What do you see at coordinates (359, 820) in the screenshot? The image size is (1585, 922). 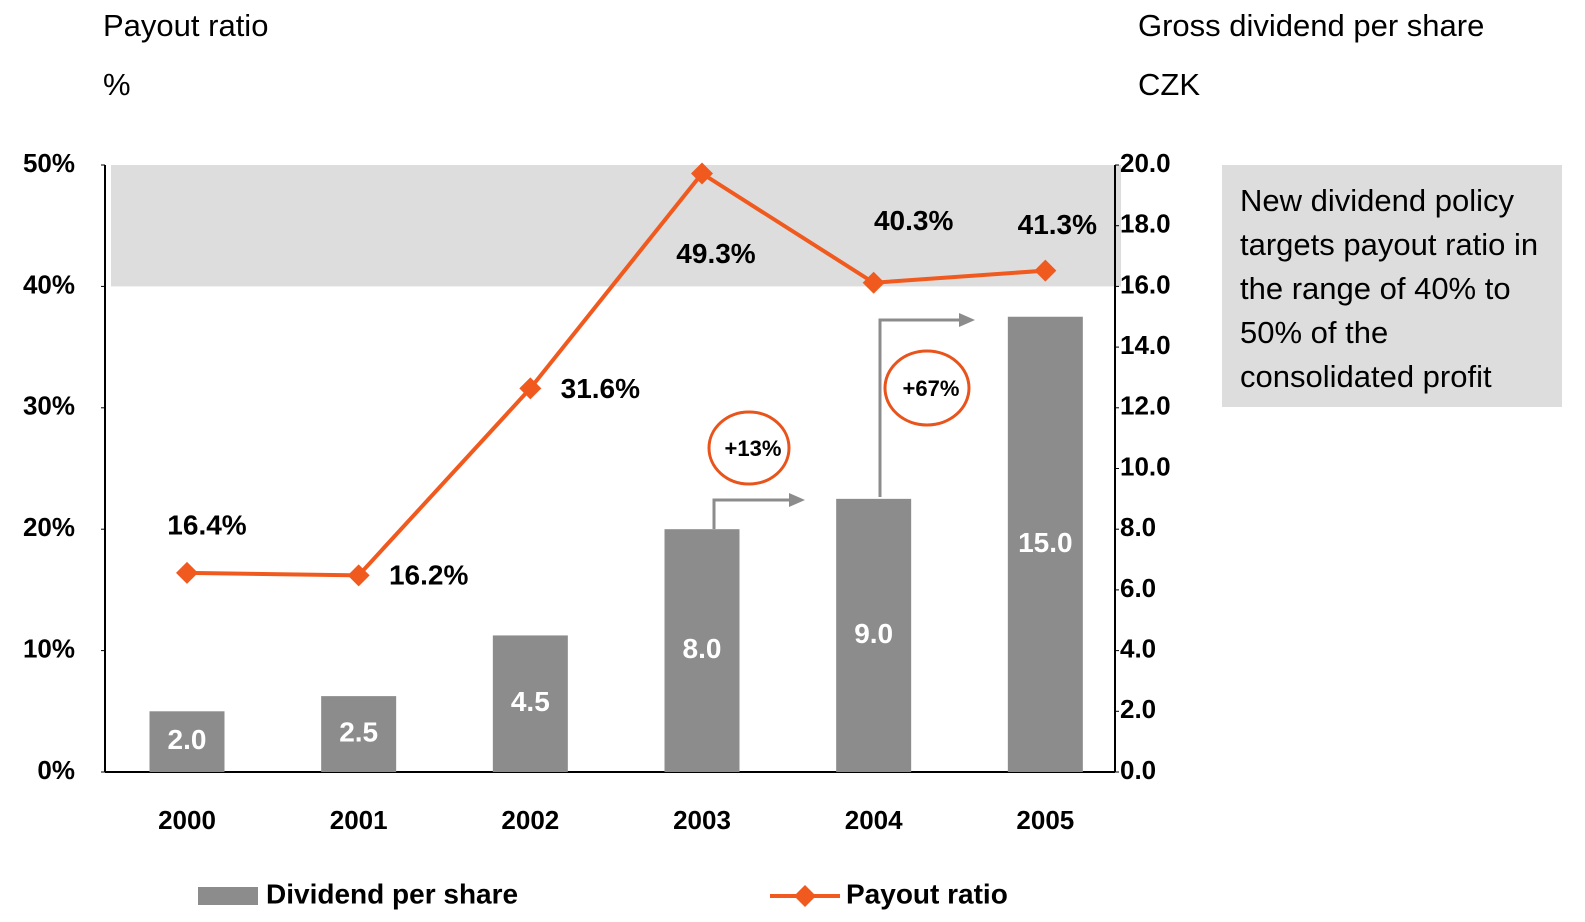 I see `x-tick-label: 2001` at bounding box center [359, 820].